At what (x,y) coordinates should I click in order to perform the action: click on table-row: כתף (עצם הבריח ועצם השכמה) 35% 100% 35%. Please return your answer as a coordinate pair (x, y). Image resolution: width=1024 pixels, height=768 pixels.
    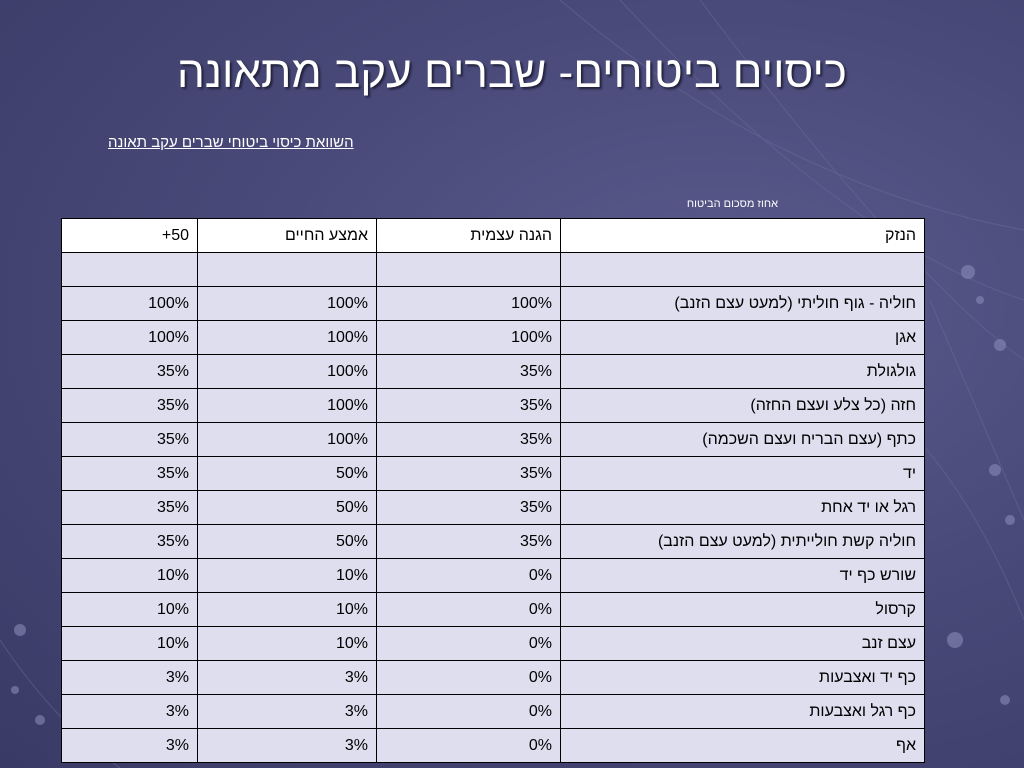
    Looking at the image, I should click on (493, 439).